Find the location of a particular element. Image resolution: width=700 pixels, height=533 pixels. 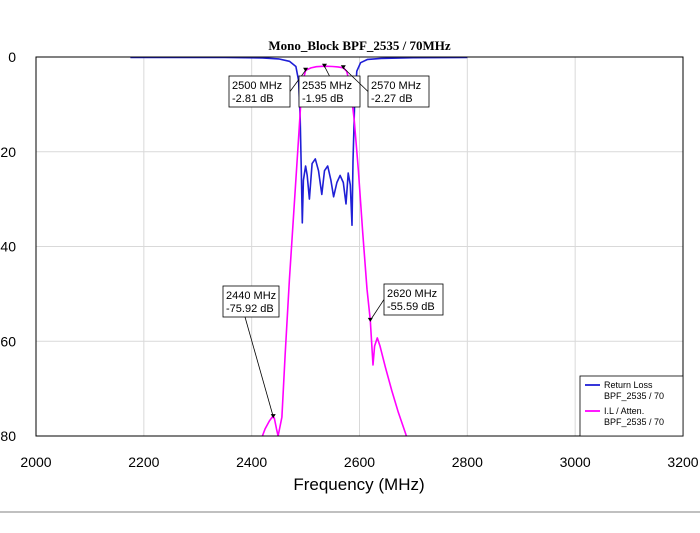

annotation-frequency: 2440 MHz is located at coordinates (251, 296).